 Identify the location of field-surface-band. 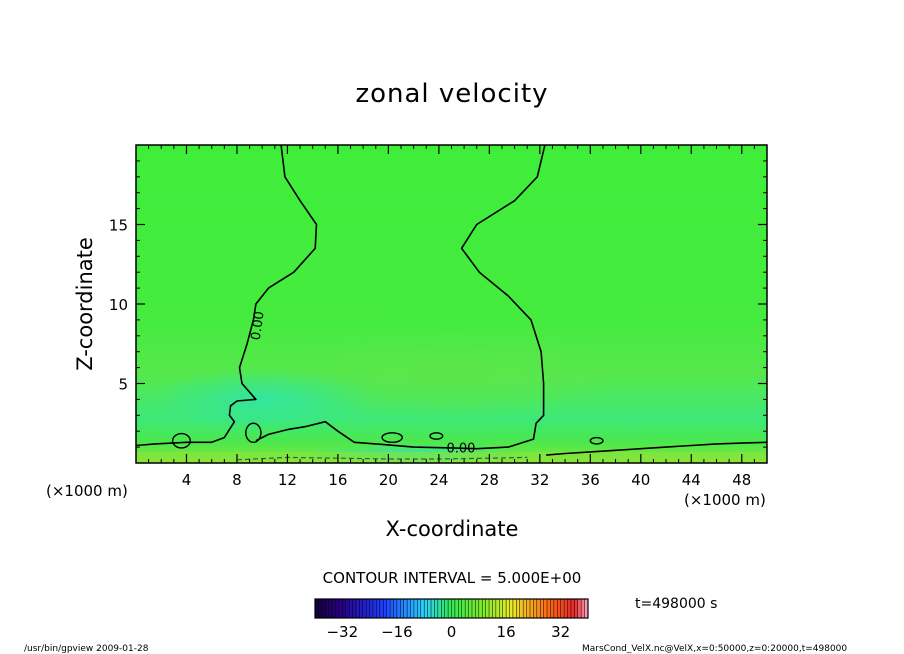
(451, 457).